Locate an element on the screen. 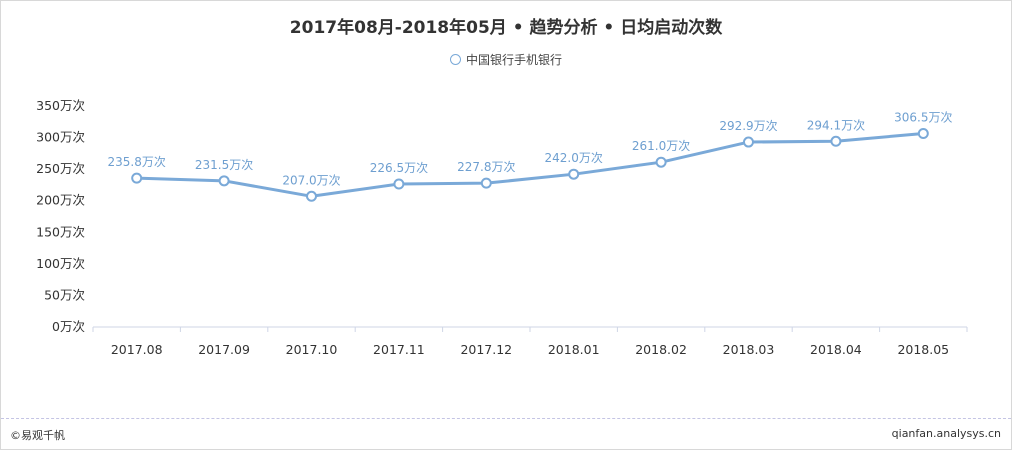 This screenshot has width=1012, height=450. x-tick-label: 2018.04 is located at coordinates (836, 349).